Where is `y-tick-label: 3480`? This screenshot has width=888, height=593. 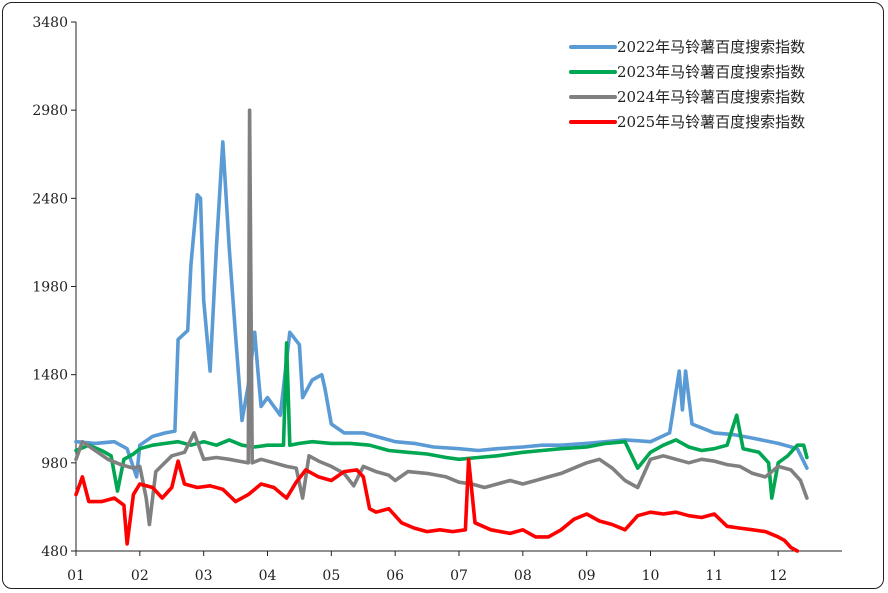
y-tick-label: 3480 is located at coordinates (50, 23).